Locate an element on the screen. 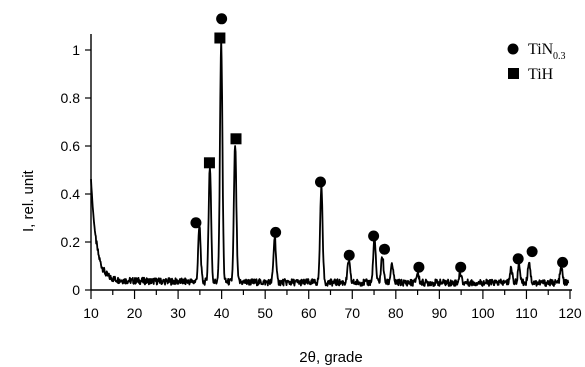  legend-label-tin-subscript: 0.3 is located at coordinates (559, 56).